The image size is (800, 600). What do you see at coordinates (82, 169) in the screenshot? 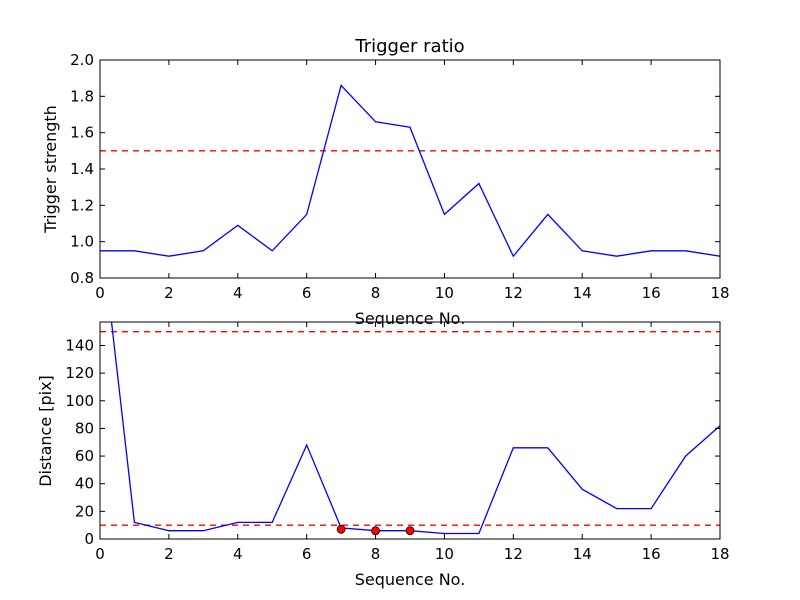
I see `y-tick-label: 1.4` at bounding box center [82, 169].